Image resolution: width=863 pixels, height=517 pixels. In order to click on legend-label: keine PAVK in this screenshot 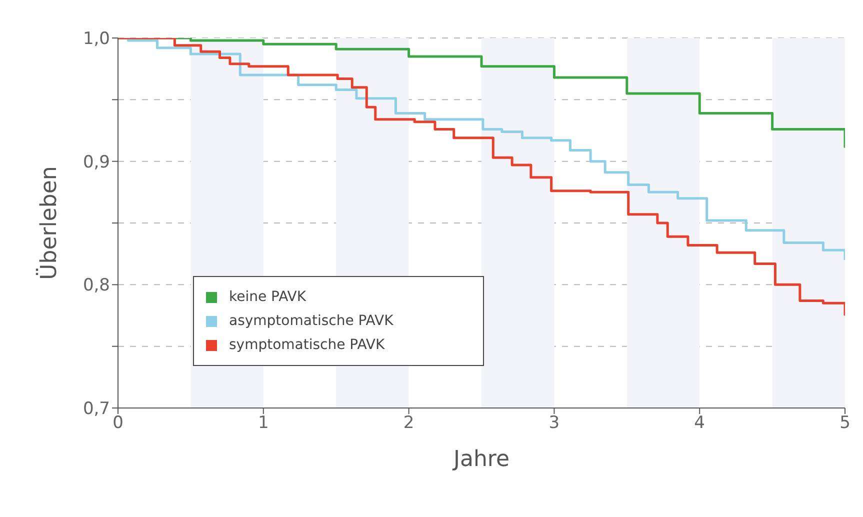, I will do `click(267, 297)`.